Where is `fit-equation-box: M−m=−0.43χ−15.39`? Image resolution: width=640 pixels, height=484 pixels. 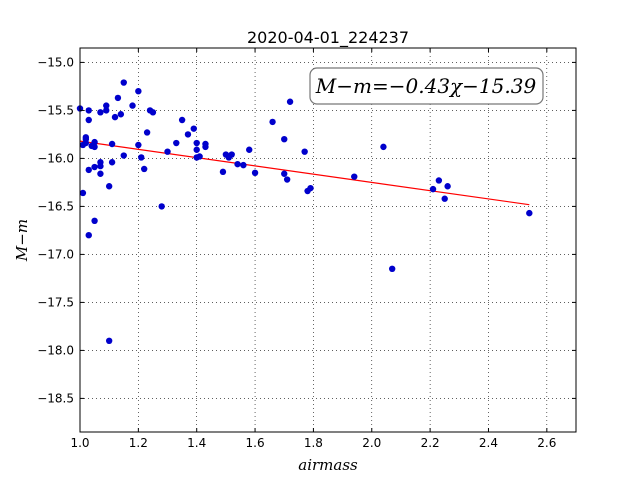 fit-equation-box: M−m=−0.43χ−15.39 is located at coordinates (426, 86).